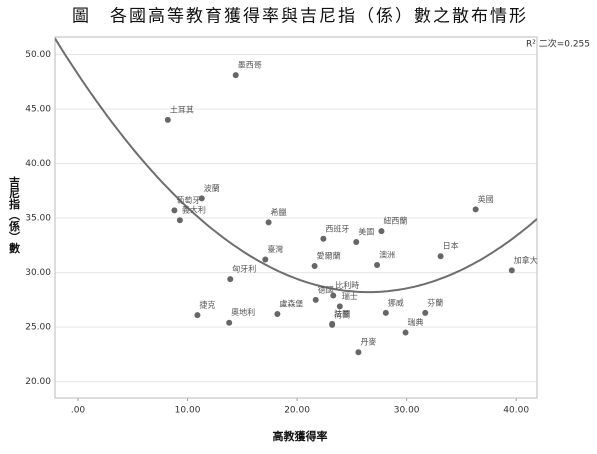  Describe the element at coordinates (182, 109) in the screenshot. I see `point-label: 土耳其` at that location.